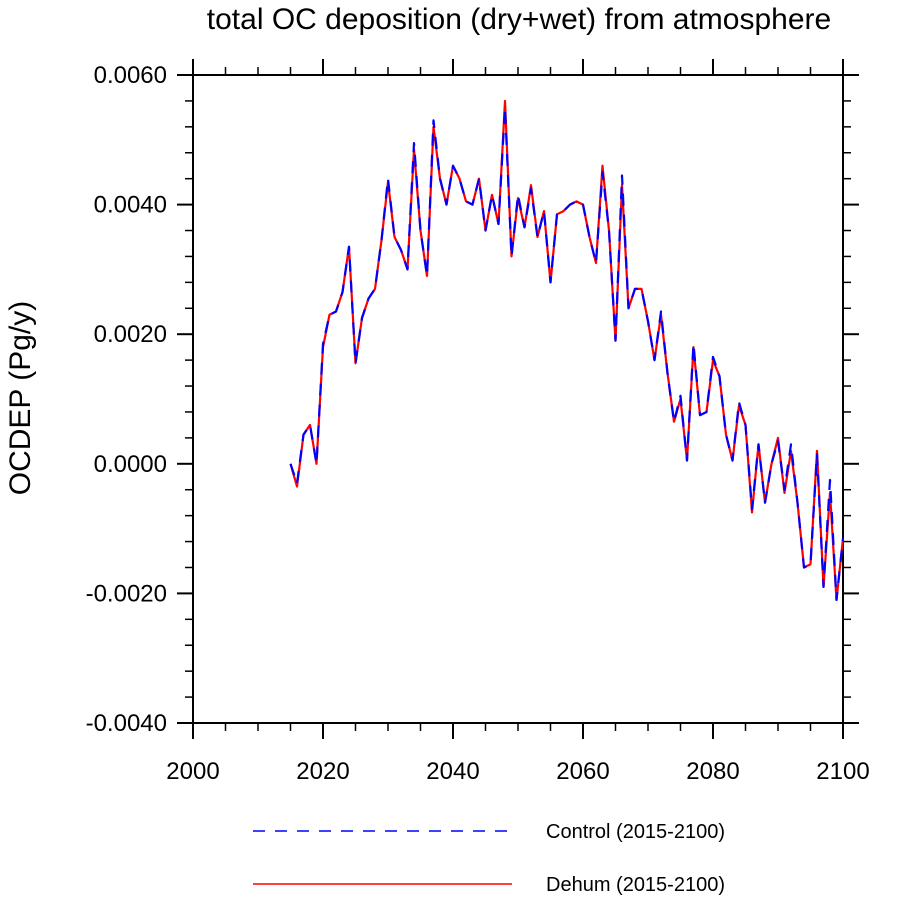 The image size is (903, 897). Describe the element at coordinates (635, 885) in the screenshot. I see `legend-label: Dehum (2015-2100)` at that location.